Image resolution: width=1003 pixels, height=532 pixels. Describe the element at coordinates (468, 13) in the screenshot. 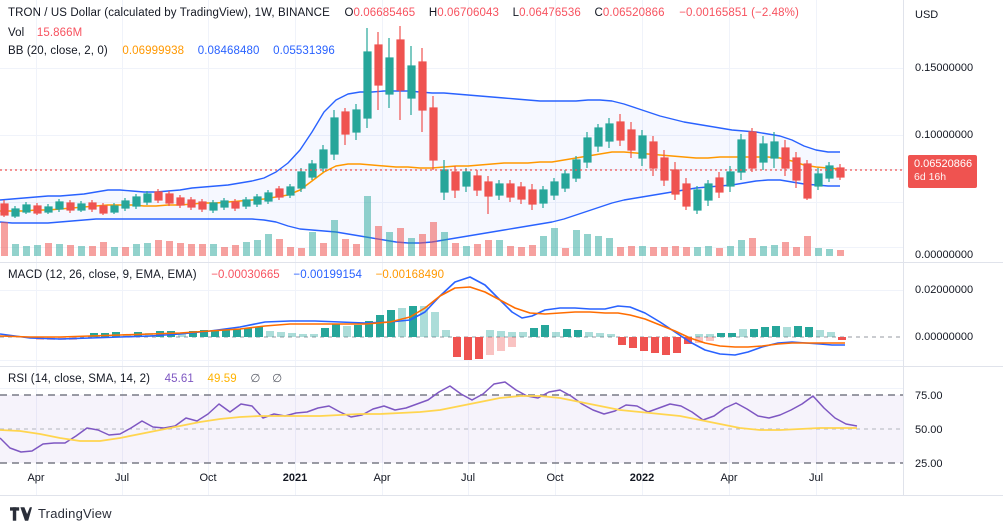

I see `ohlc-high-value: 0.06706043` at that location.